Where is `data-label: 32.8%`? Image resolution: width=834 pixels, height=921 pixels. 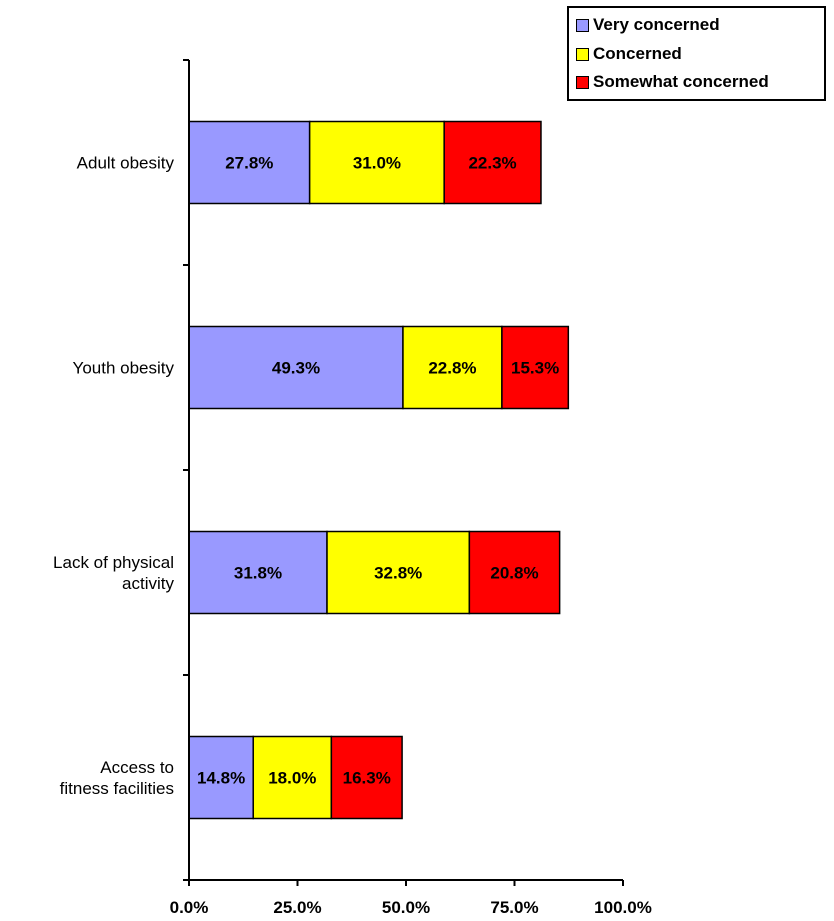
data-label: 32.8% is located at coordinates (398, 573).